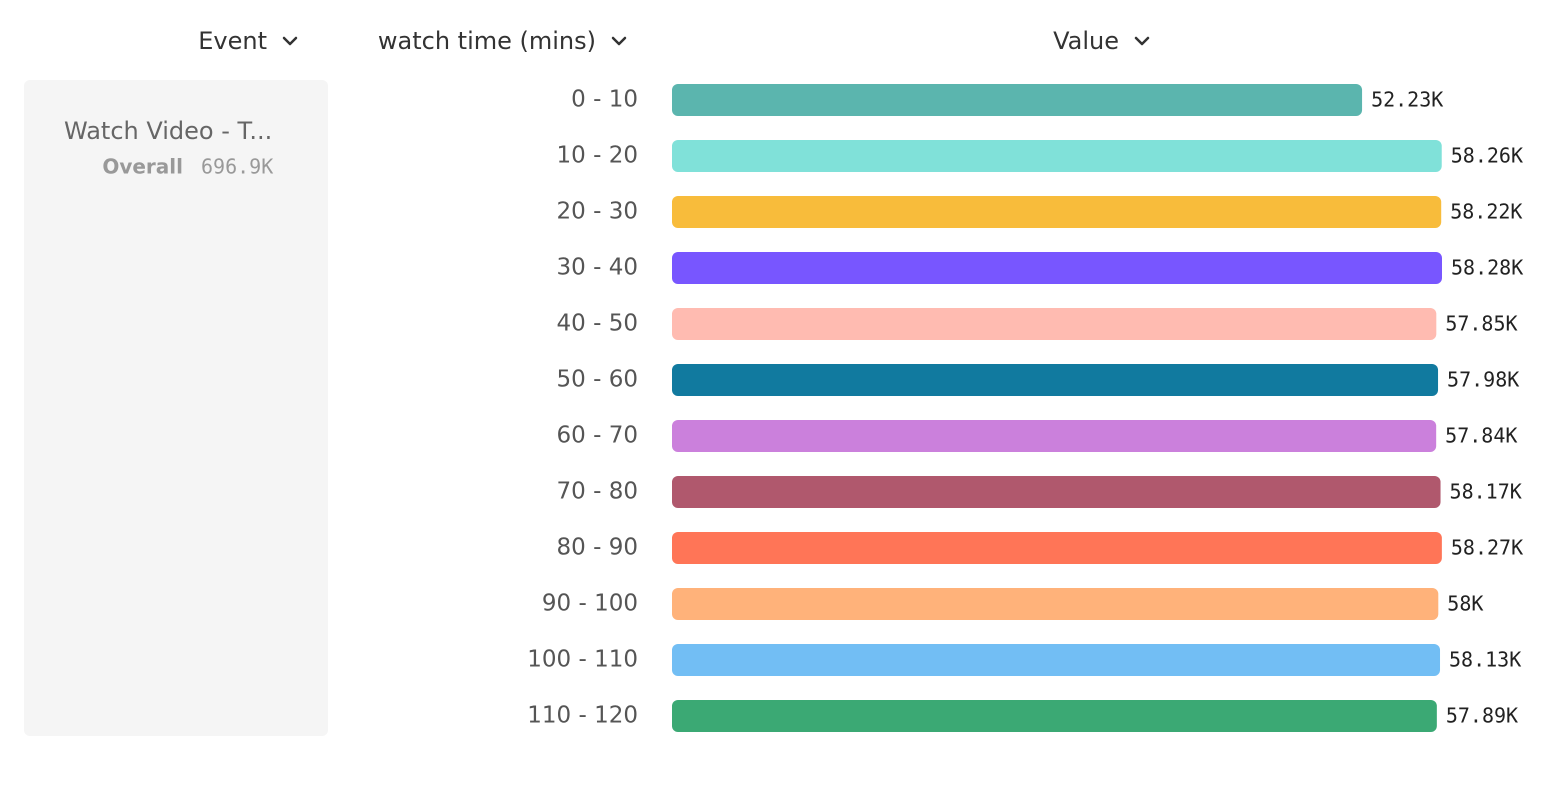 The image size is (1568, 794). I want to click on value-label: 58K, so click(1465, 604).